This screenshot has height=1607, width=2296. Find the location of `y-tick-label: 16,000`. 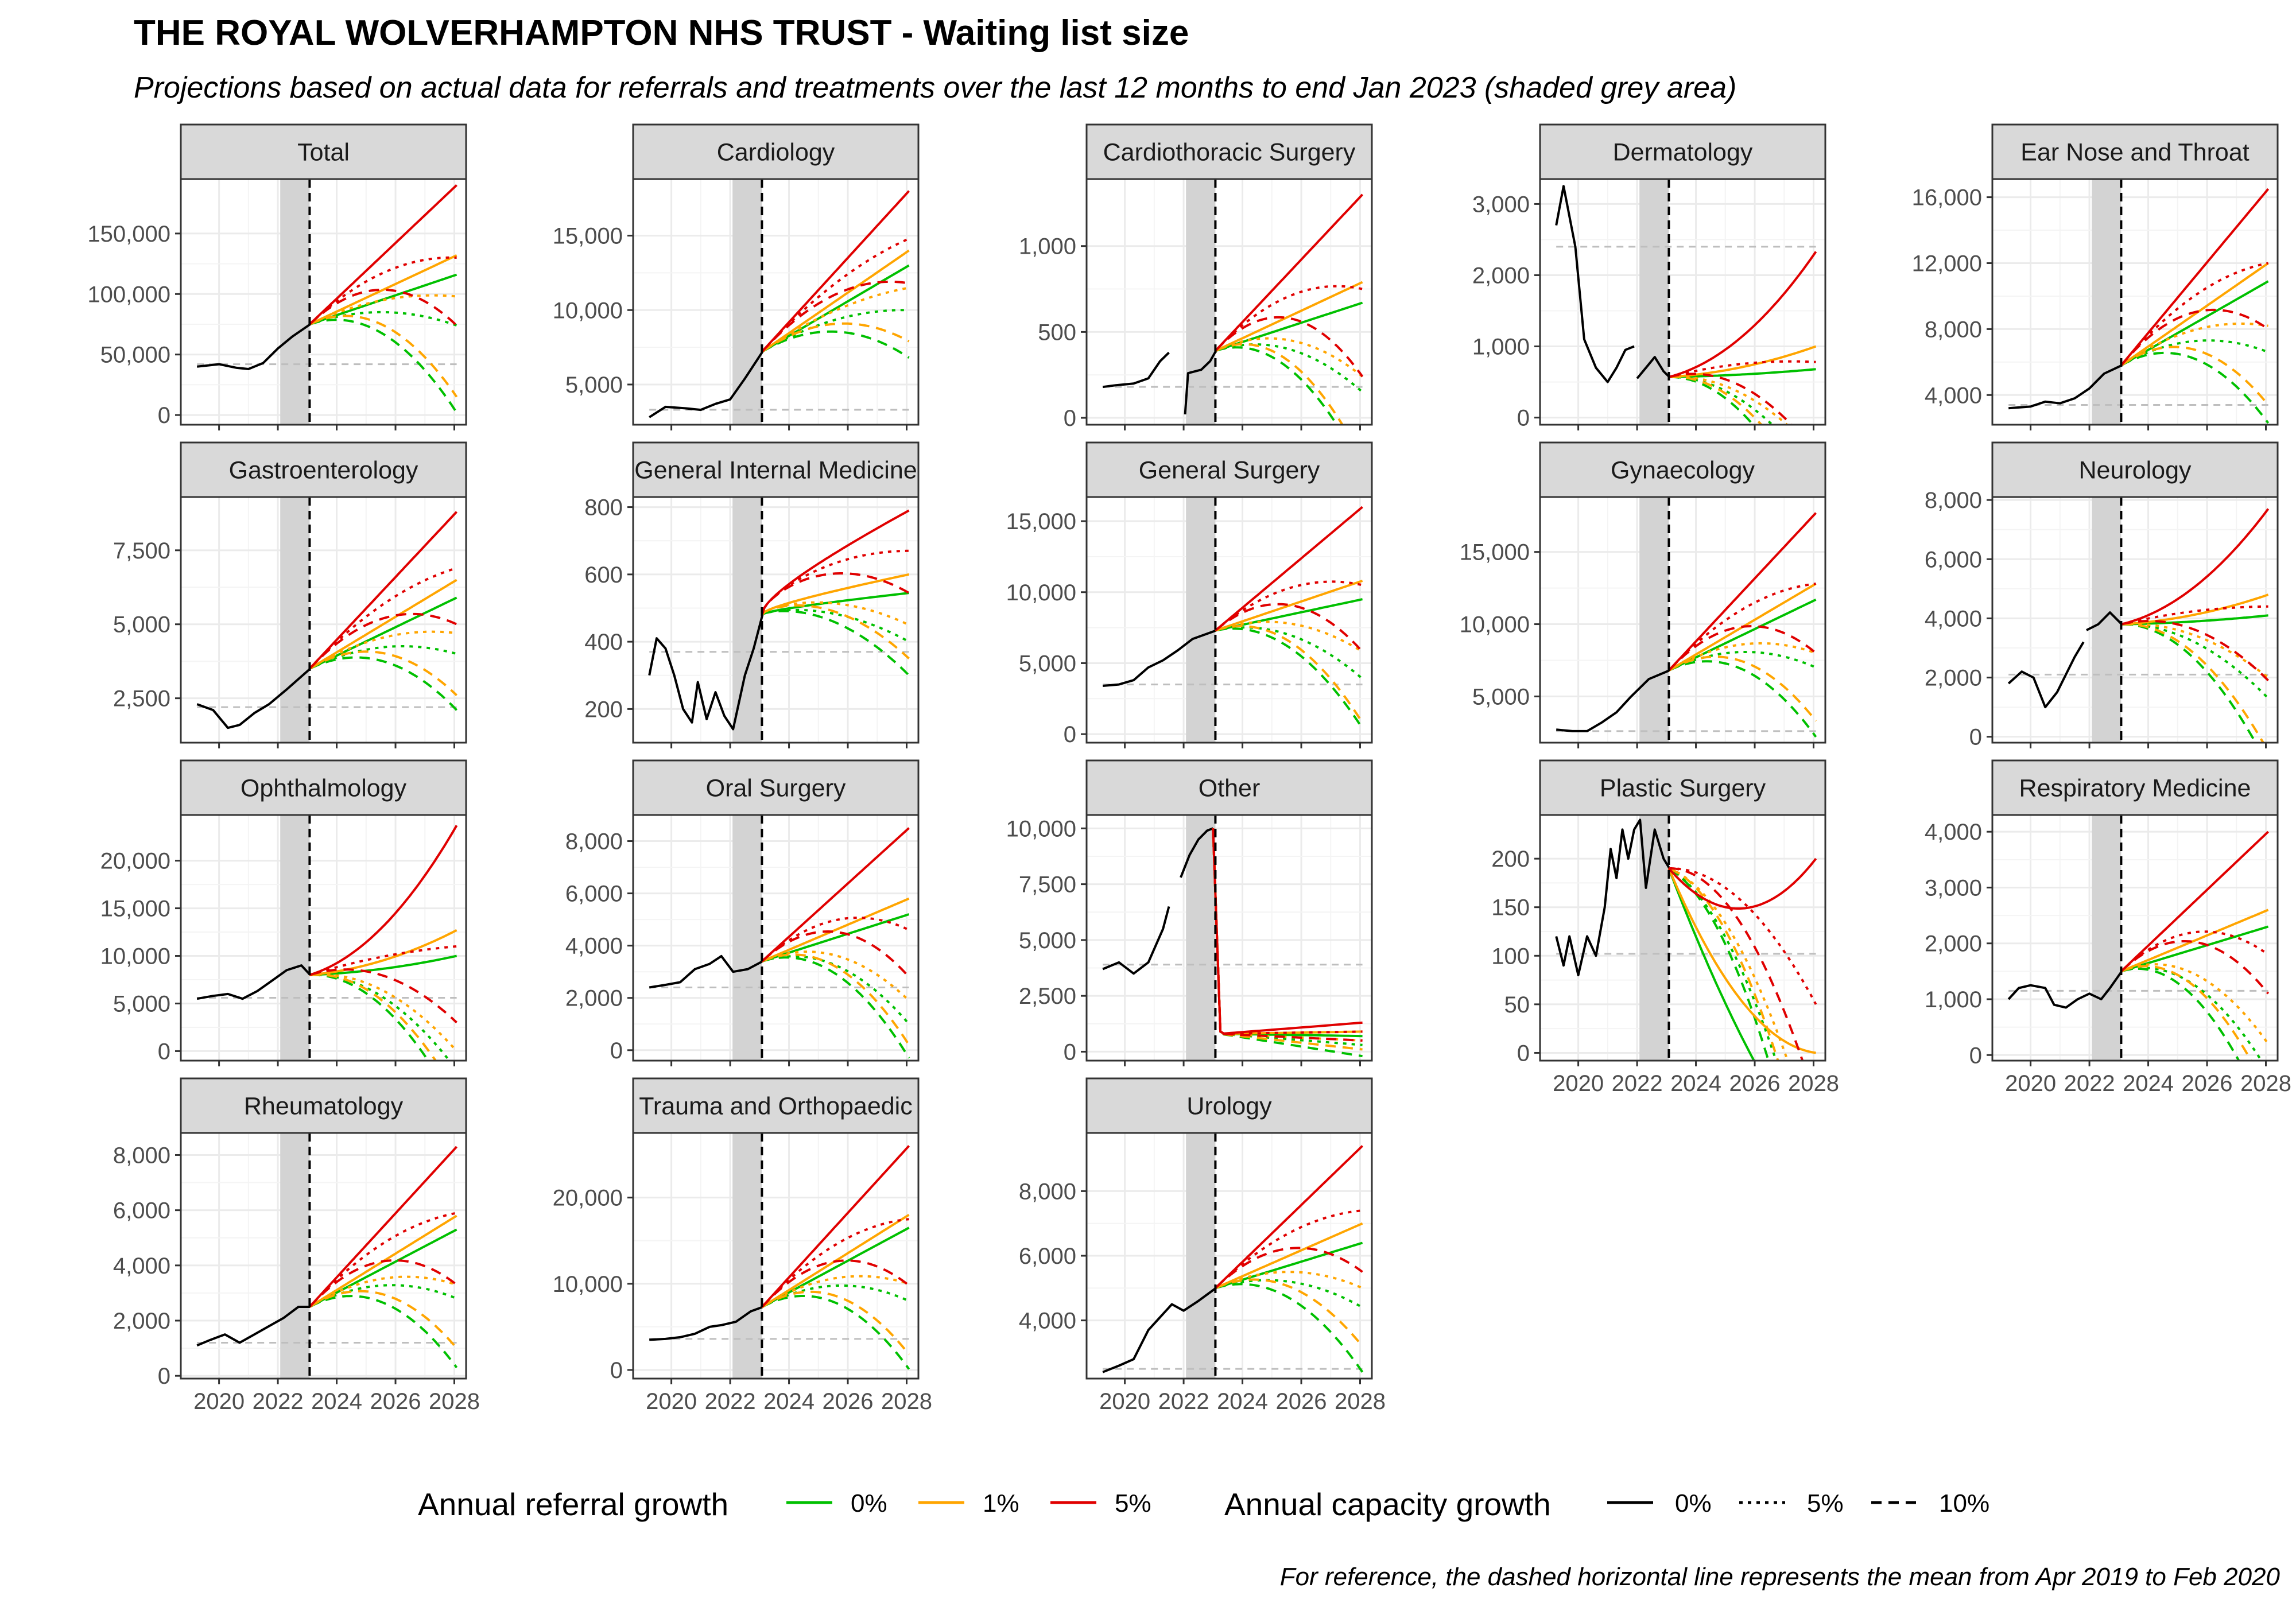

y-tick-label: 16,000 is located at coordinates (1947, 198).